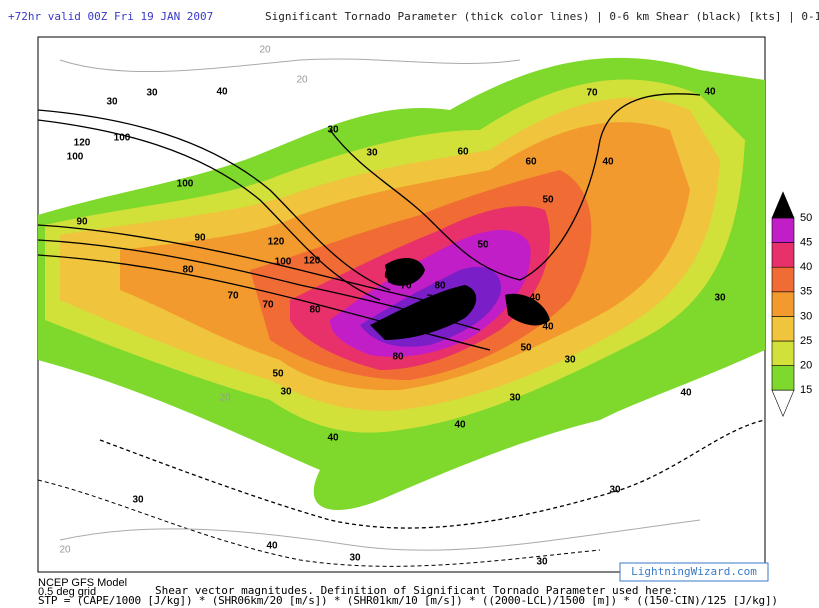 This screenshot has height=608, width=819. I want to click on colorbar-label: 45, so click(806, 243).